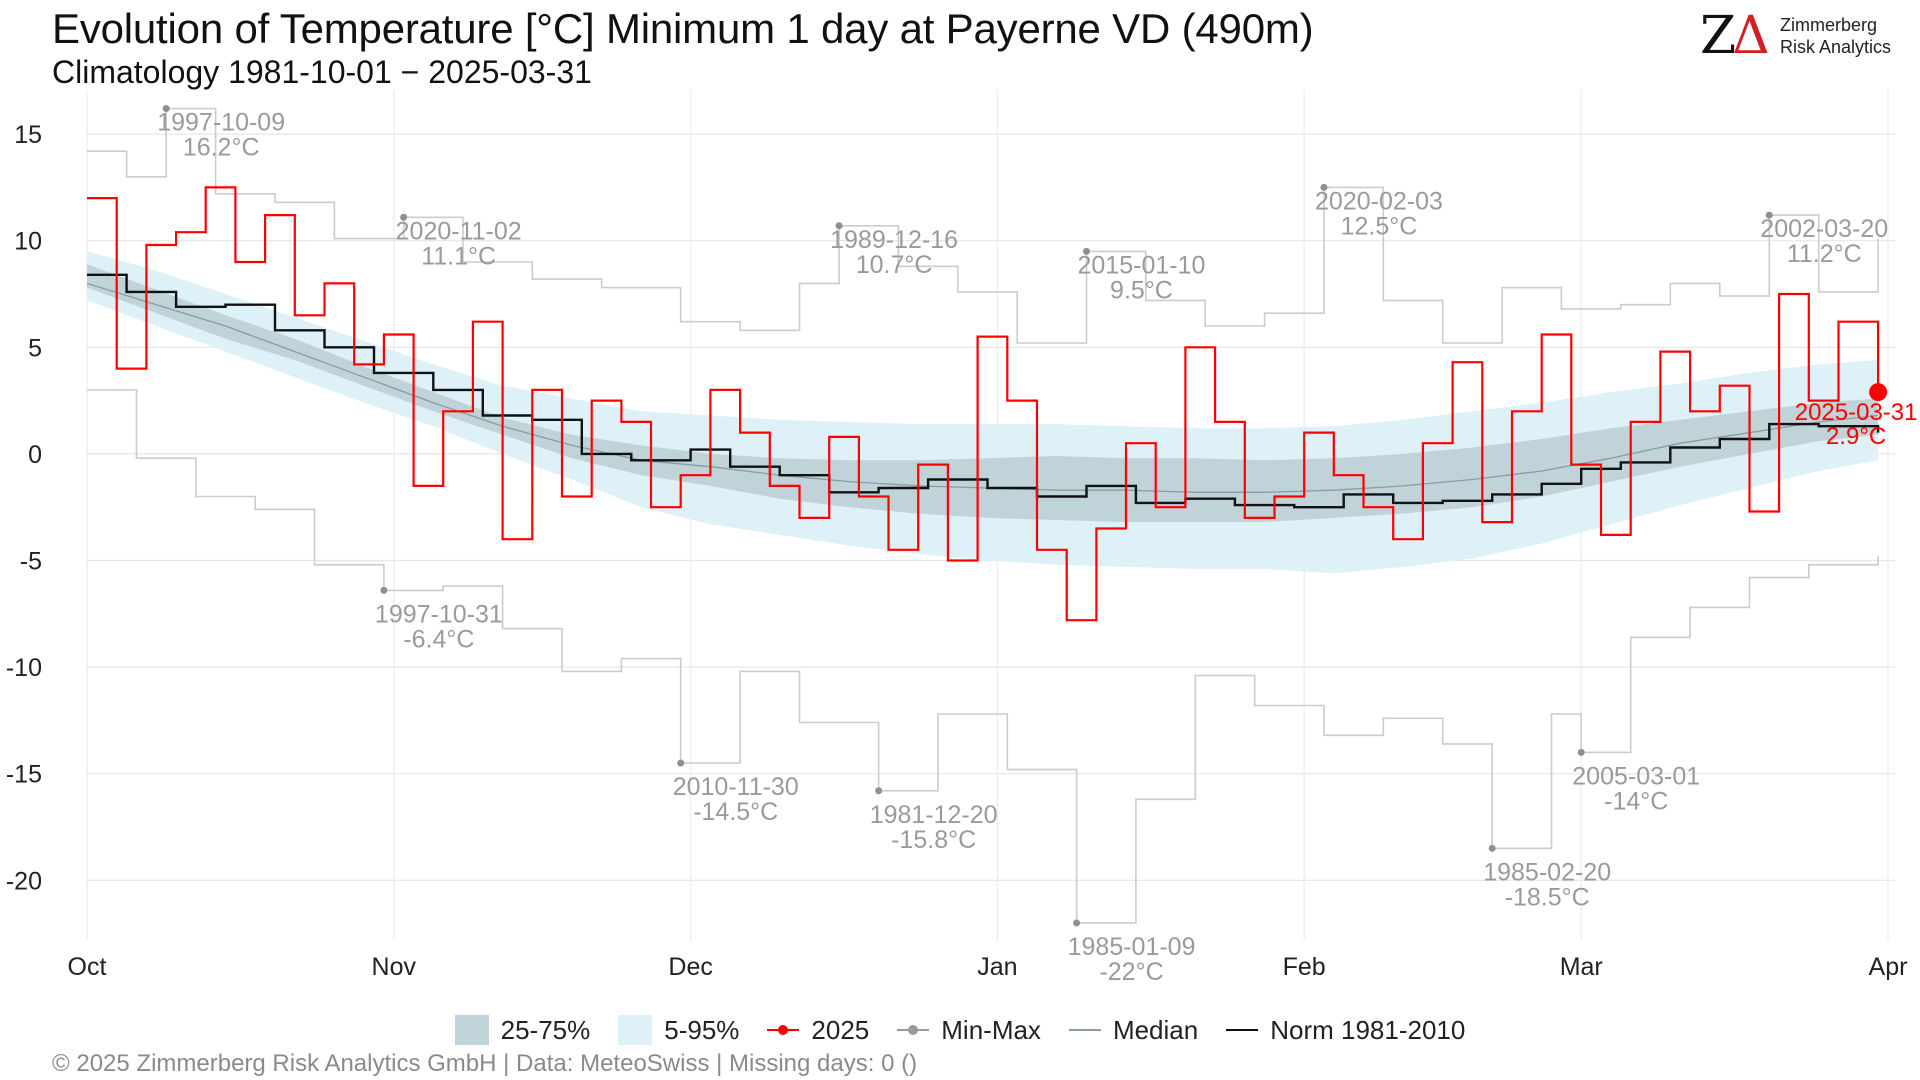  Describe the element at coordinates (1824, 254) in the screenshot. I see `record-value-label: 11.2°C` at that location.